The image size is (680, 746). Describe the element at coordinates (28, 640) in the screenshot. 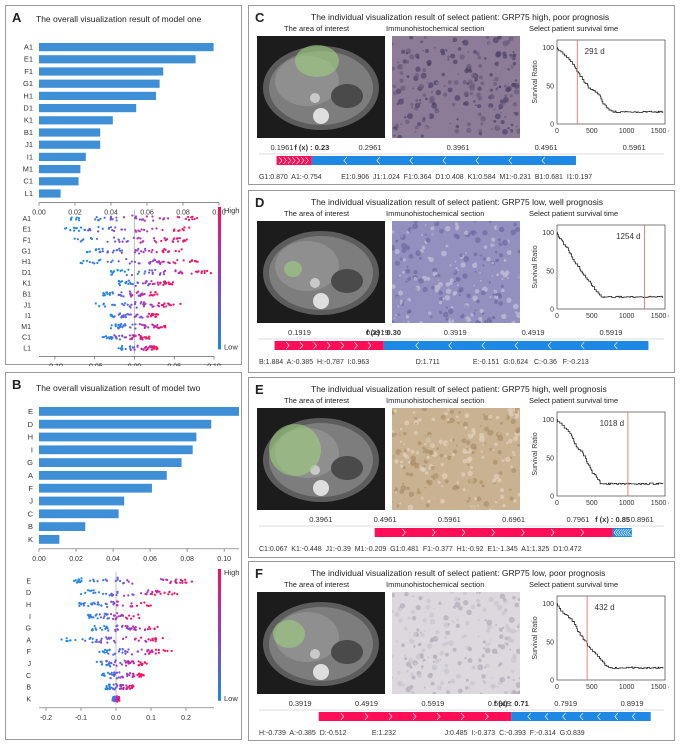

I see `beeswarm-category-label: A` at that location.